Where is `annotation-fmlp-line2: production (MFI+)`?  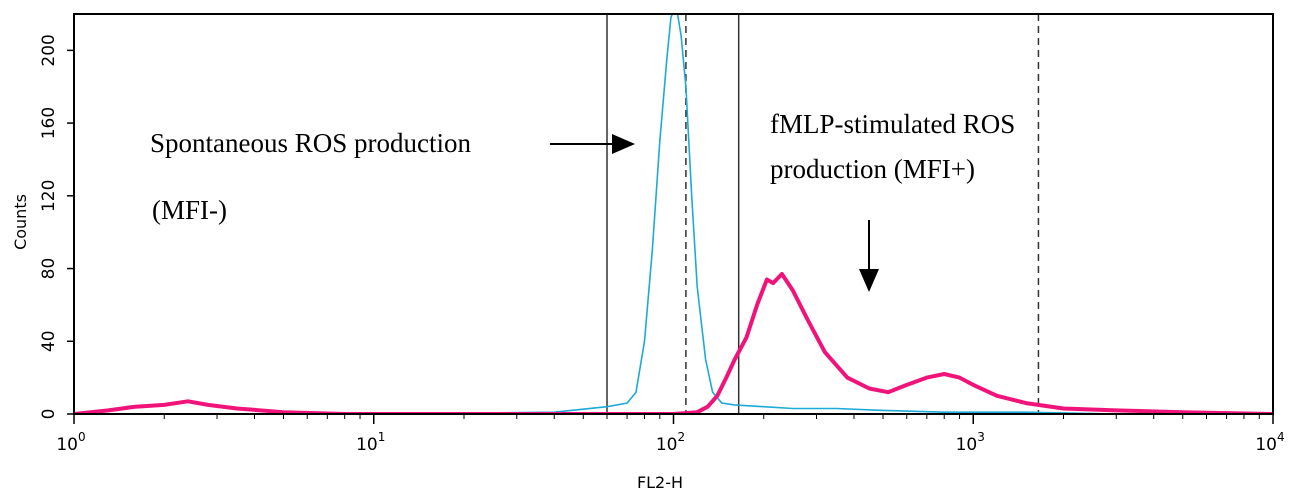 annotation-fmlp-line2: production (MFI+) is located at coordinates (872, 169).